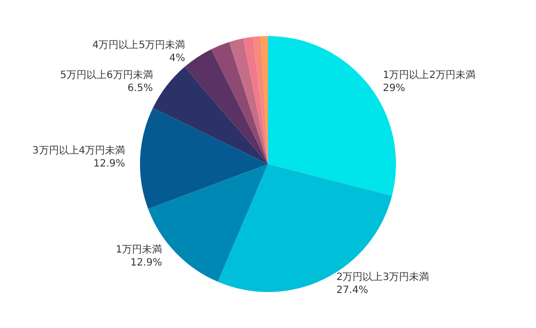  What do you see at coordinates (394, 88) in the screenshot?
I see `data-label: 29%` at bounding box center [394, 88].